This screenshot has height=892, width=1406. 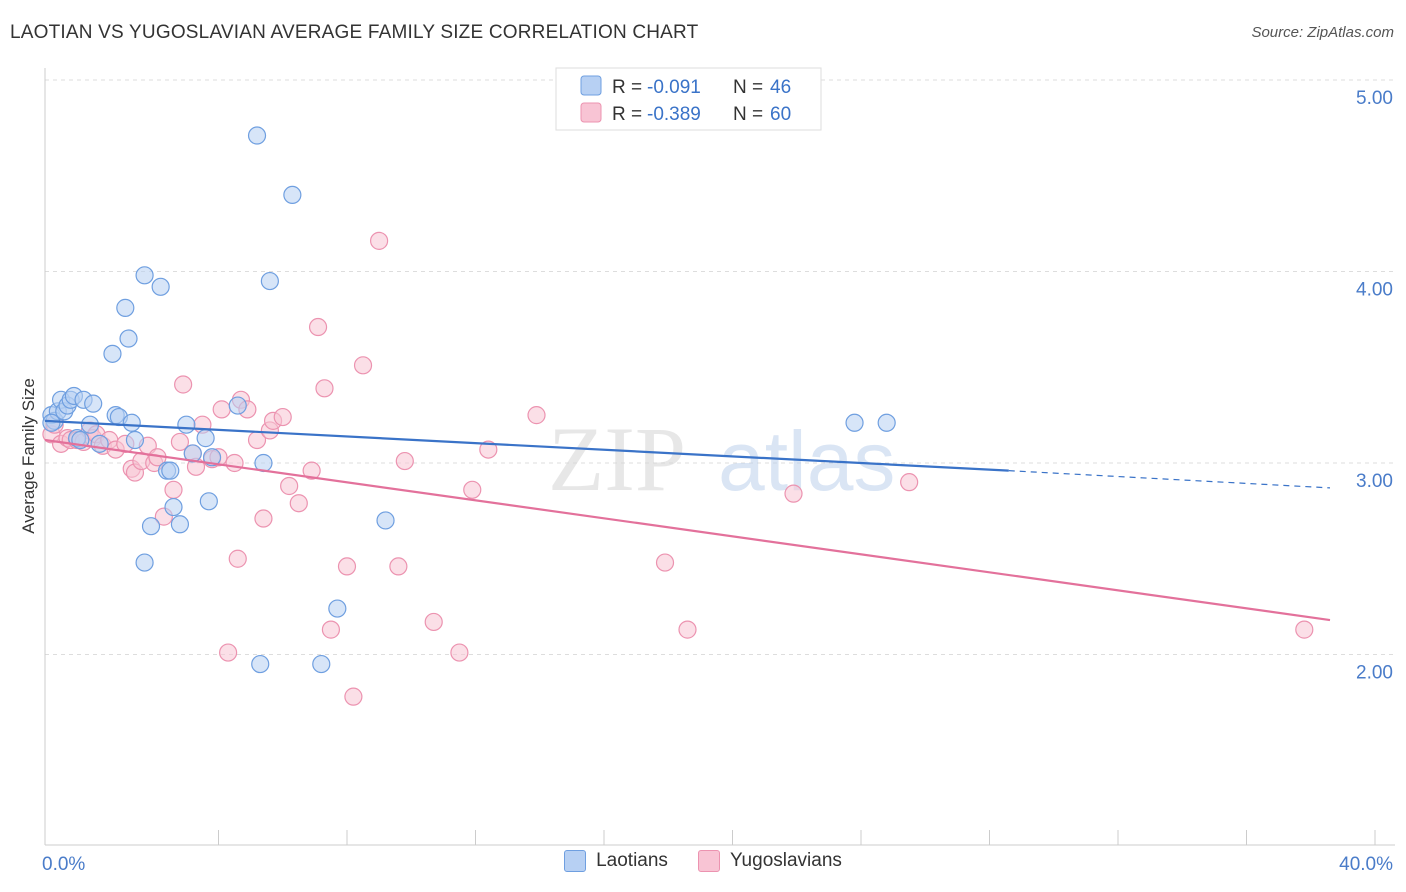 I want to click on bottom-legend-swatch-yugoslavians, so click(x=708, y=861).